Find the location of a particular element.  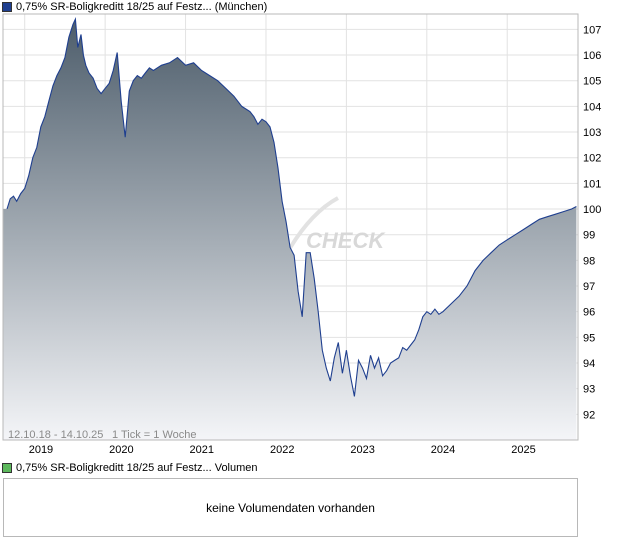

watermark: CHECK is located at coordinates (337, 224).